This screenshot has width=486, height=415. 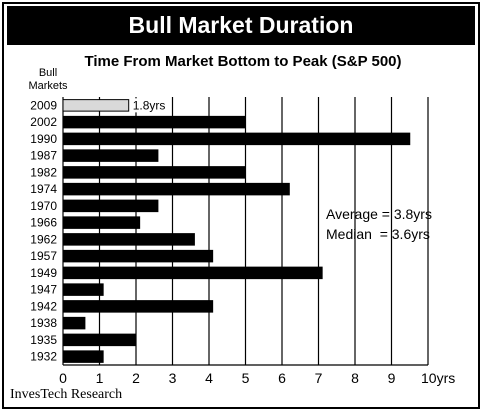 I want to click on chart-title: Bull Market Duration, so click(x=241, y=25).